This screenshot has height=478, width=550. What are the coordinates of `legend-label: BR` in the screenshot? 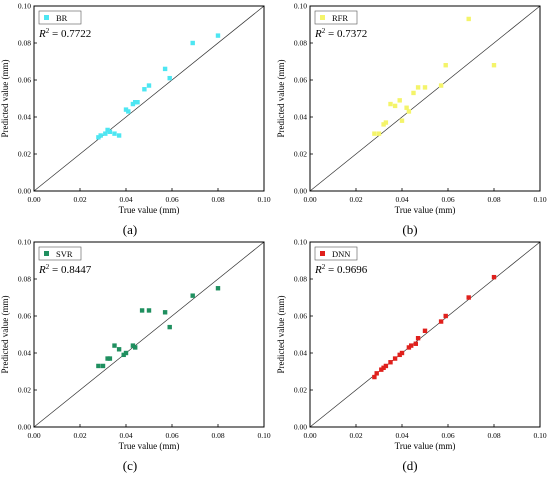 It's located at (62, 18).